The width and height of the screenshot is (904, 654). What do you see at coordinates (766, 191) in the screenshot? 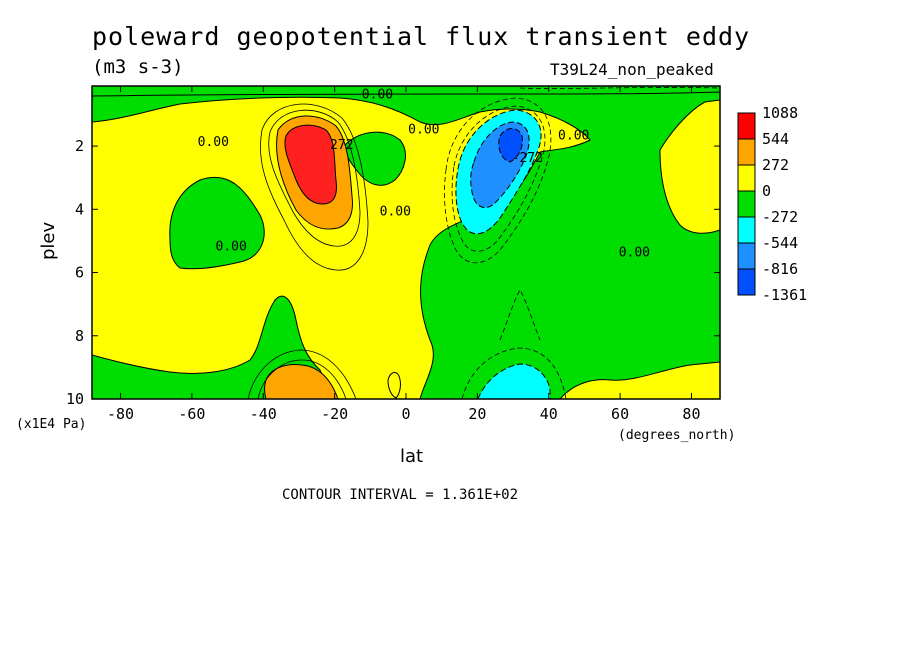
I see `legend-level: 0` at bounding box center [766, 191].